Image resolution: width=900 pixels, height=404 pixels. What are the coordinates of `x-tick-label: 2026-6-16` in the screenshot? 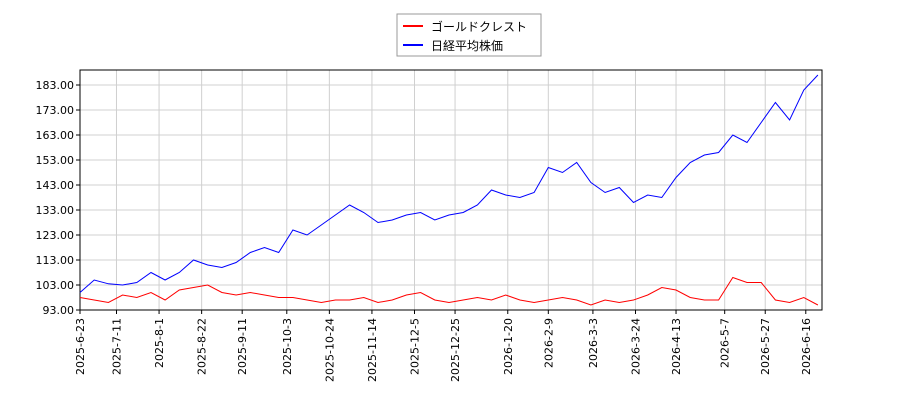 It's located at (806, 346).